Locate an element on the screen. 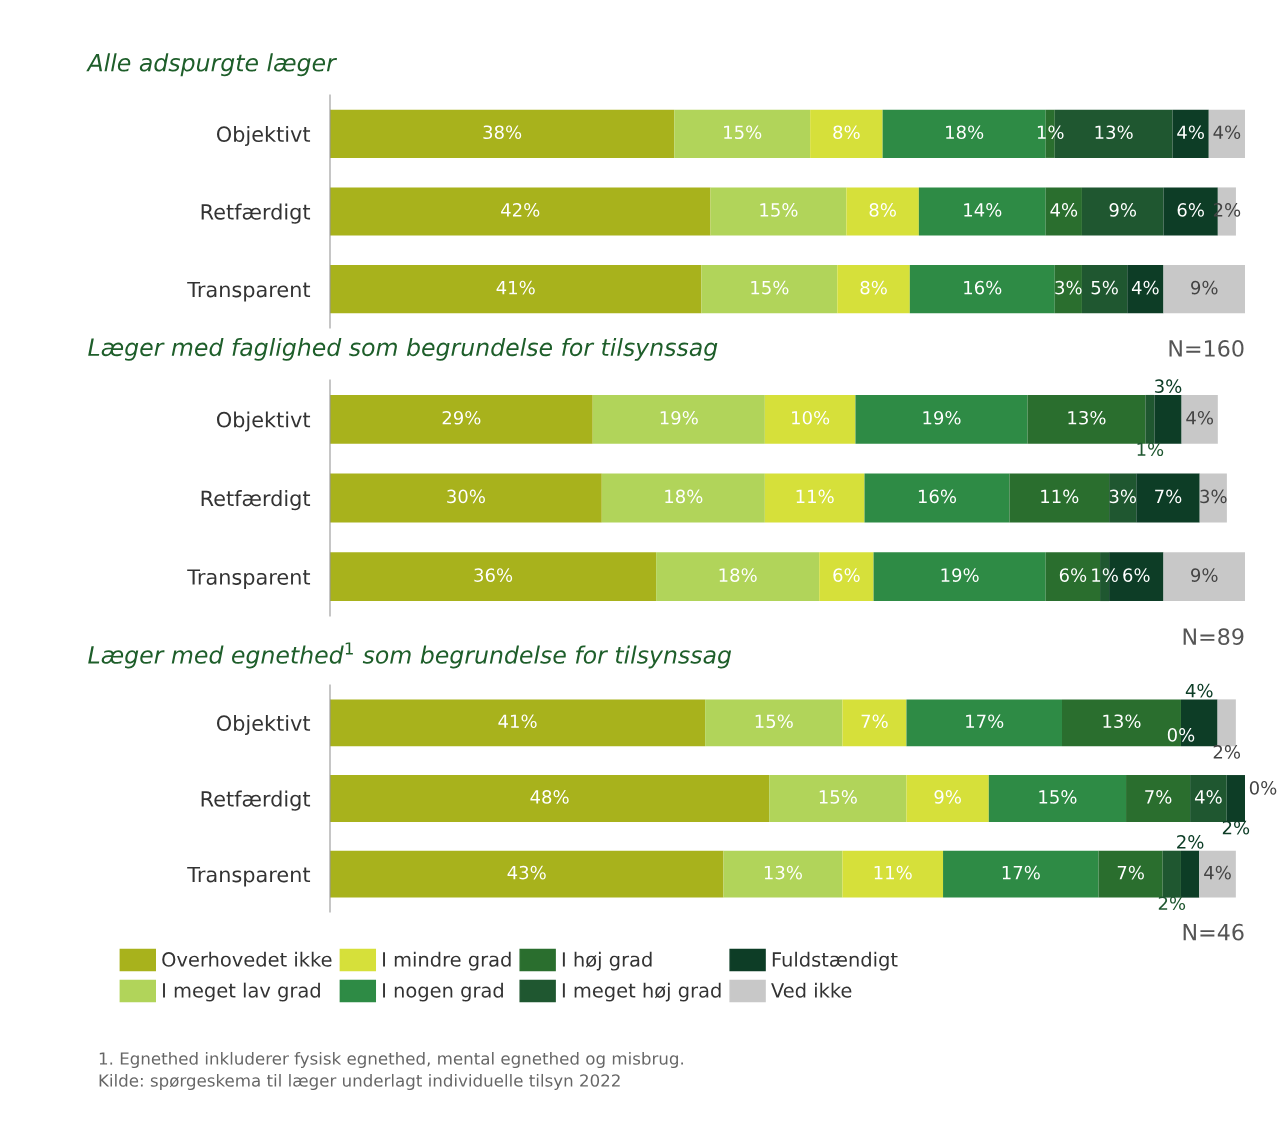 This screenshot has width=1285, height=1126. data-label: 13% is located at coordinates (1114, 132).